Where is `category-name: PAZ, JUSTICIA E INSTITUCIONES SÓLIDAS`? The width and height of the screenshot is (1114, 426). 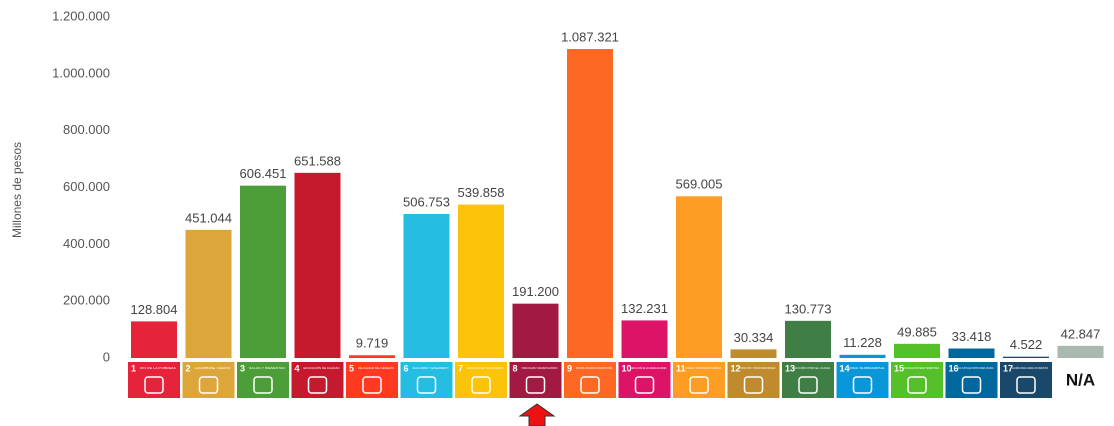 category-name: PAZ, JUSTICIA E INSTITUCIONES SÓLIDAS is located at coordinates (976, 367).